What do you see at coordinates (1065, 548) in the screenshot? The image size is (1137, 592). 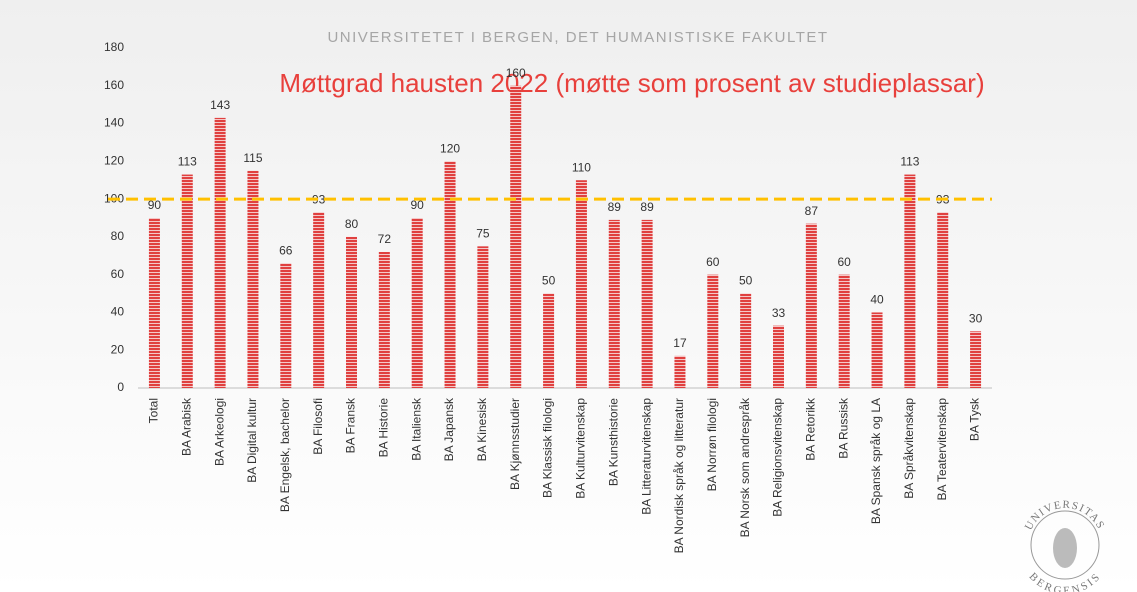 I see `logo-owl` at bounding box center [1065, 548].